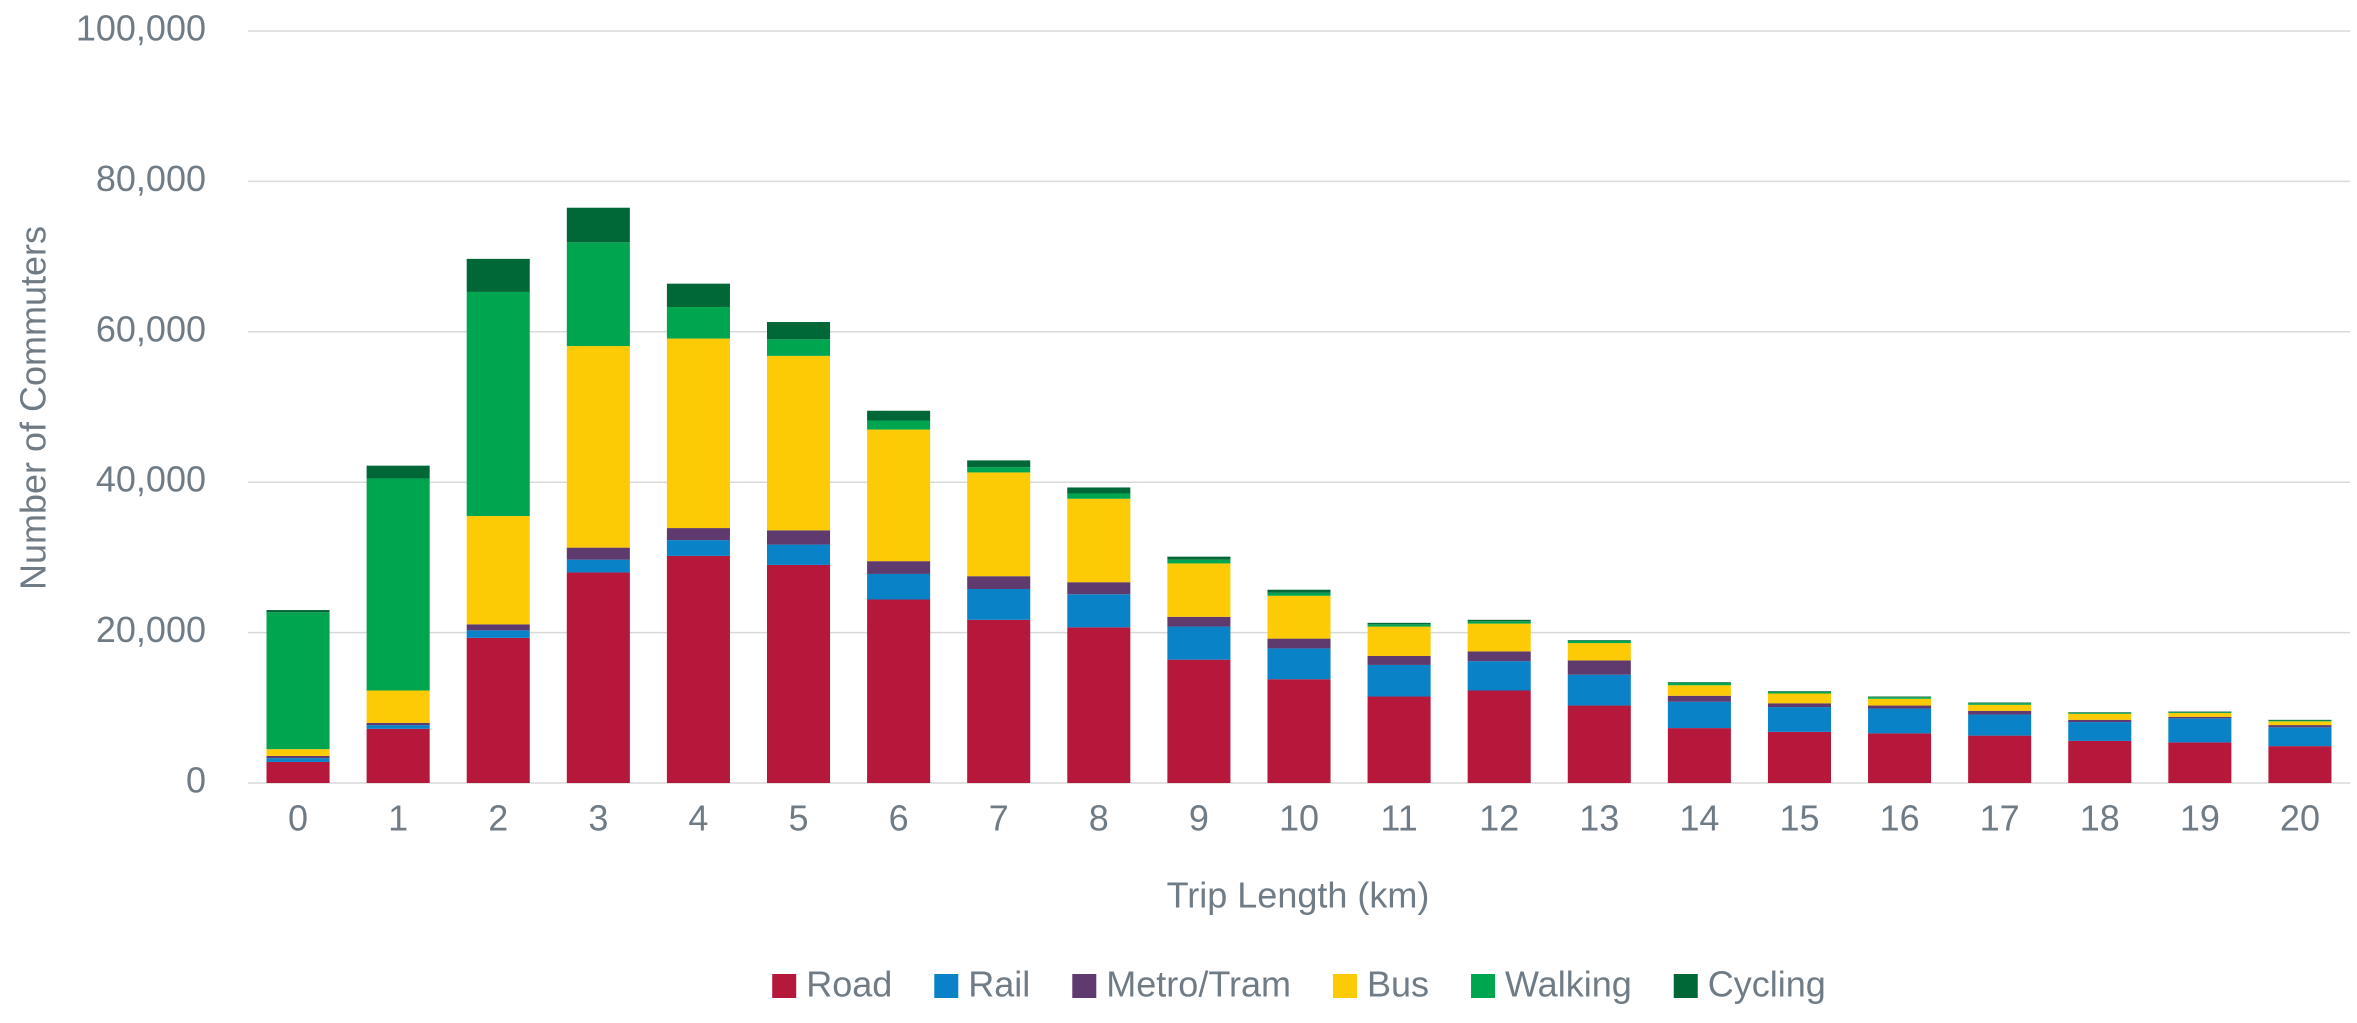 This screenshot has width=2357, height=1023. I want to click on x-tick-label: 15, so click(1799, 818).